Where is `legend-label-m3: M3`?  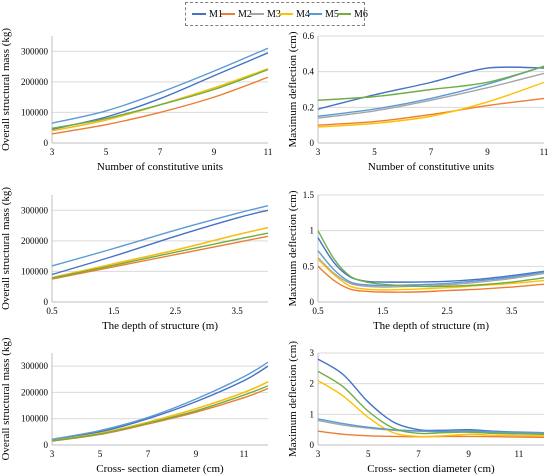
legend-label-m3: M3 is located at coordinates (274, 14).